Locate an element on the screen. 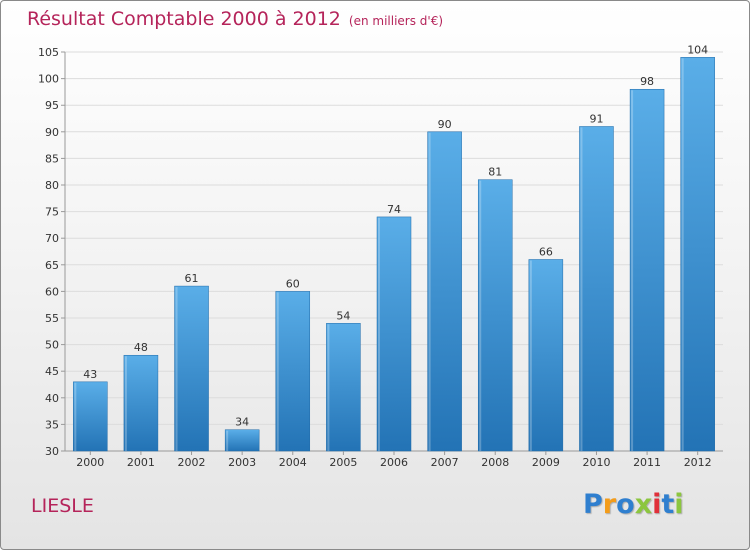  logo-letter: x is located at coordinates (643, 504).